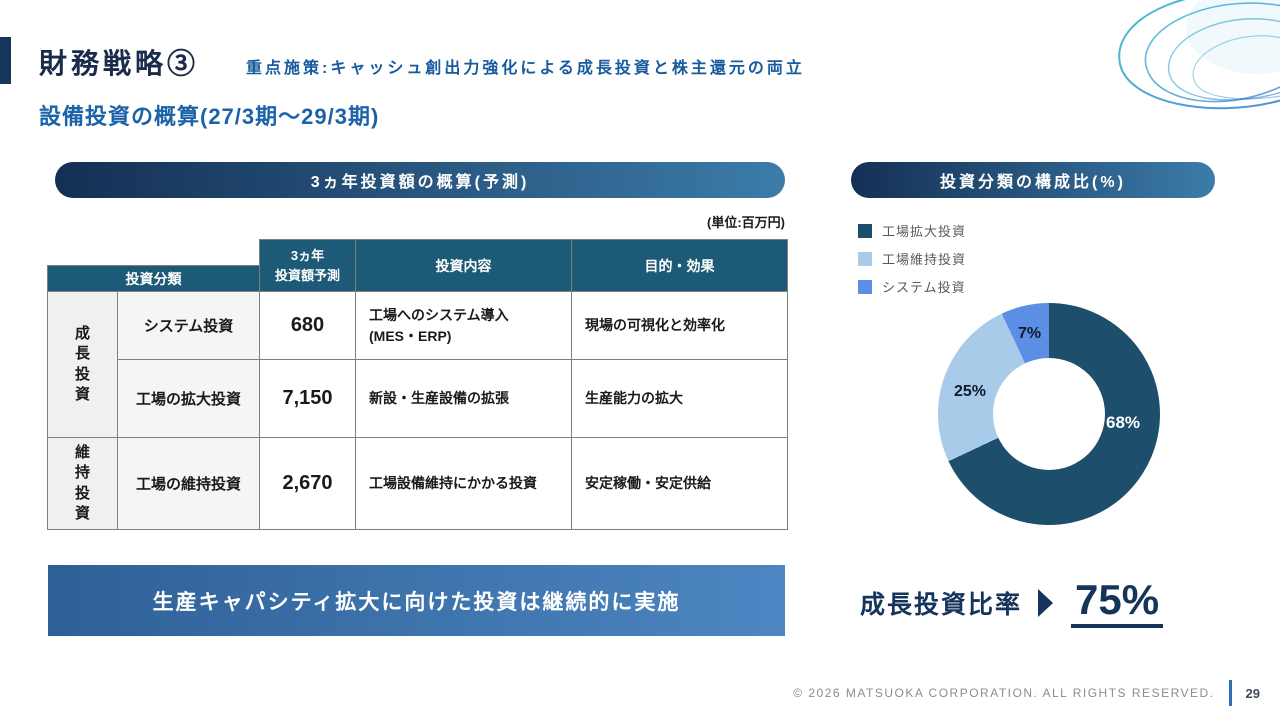  What do you see at coordinates (420, 180) in the screenshot?
I see `table-pill-header: 3ヵ年投資額の概算(予測)` at bounding box center [420, 180].